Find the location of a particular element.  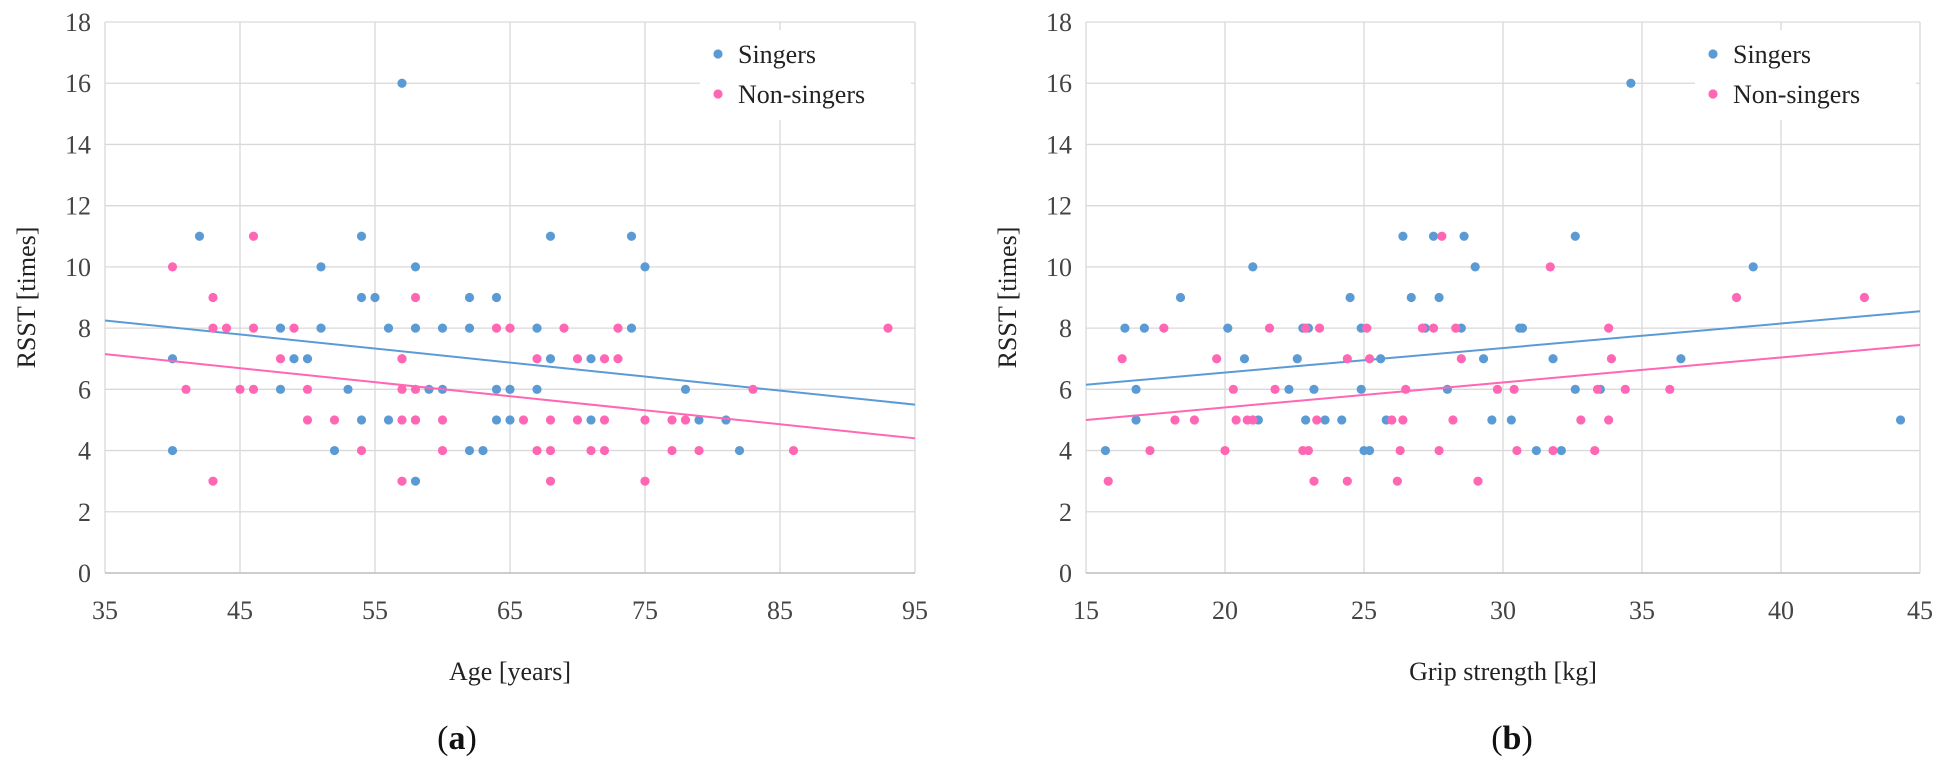

trendline-singers is located at coordinates (1503, 348).